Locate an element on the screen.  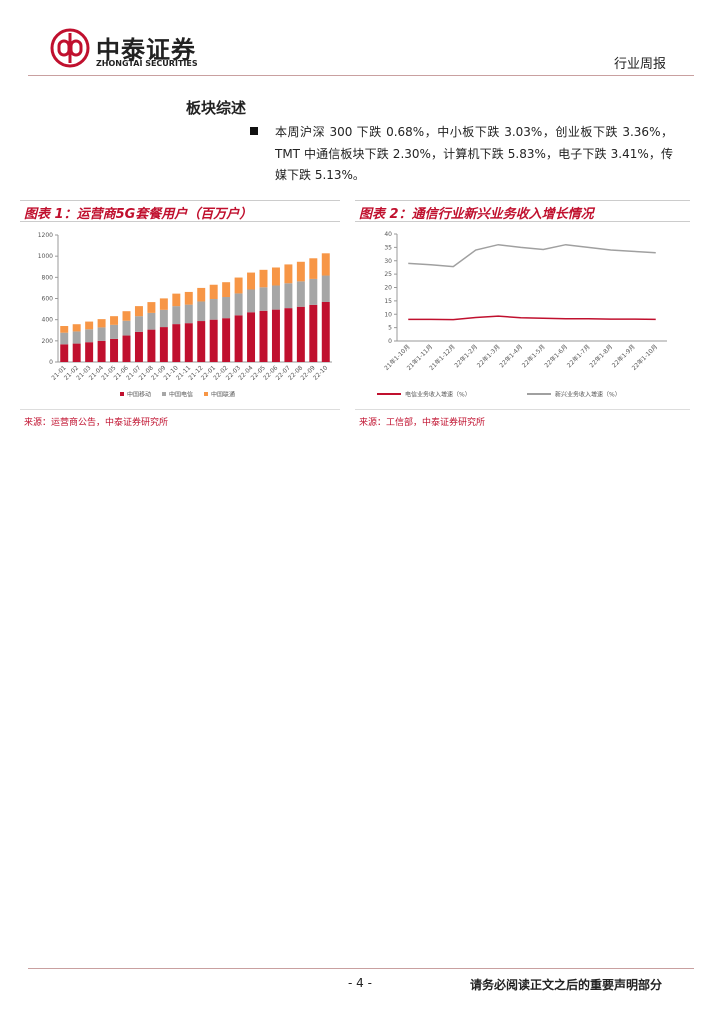
y-tick-label: 10 is located at coordinates (388, 314).